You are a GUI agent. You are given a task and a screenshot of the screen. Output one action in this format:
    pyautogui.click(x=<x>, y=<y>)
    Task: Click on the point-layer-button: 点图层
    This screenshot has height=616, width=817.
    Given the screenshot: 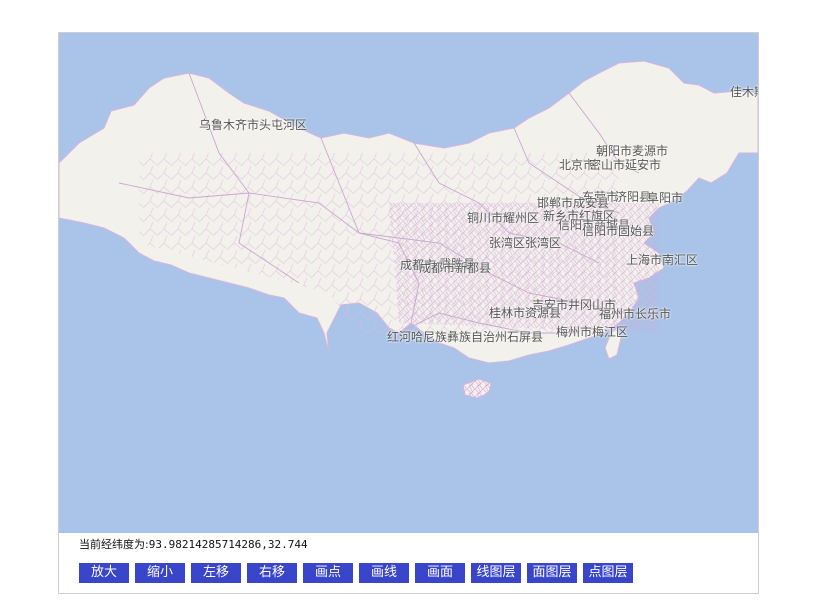 What is the action you would take?
    pyautogui.click(x=608, y=573)
    